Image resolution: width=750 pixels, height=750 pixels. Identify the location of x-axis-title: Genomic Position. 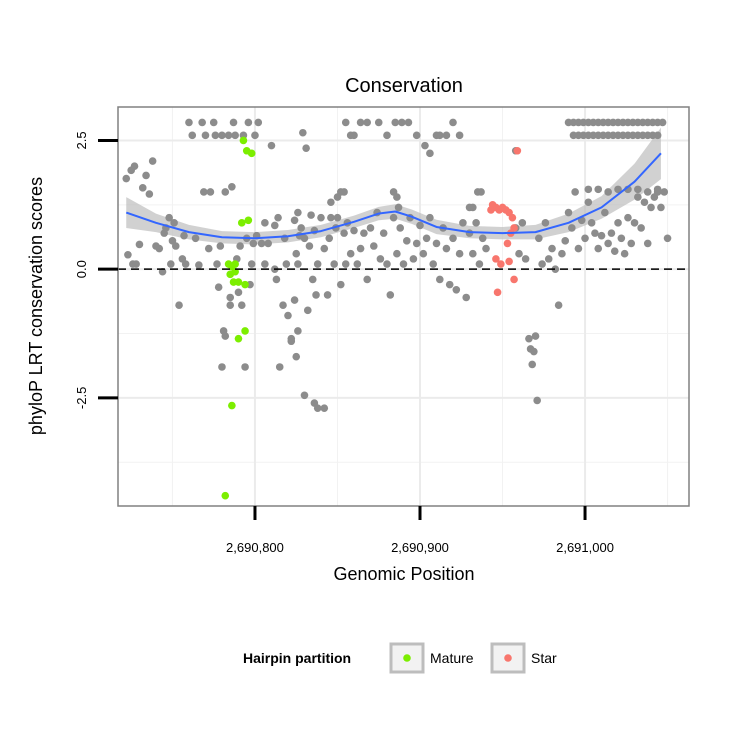
(403, 574).